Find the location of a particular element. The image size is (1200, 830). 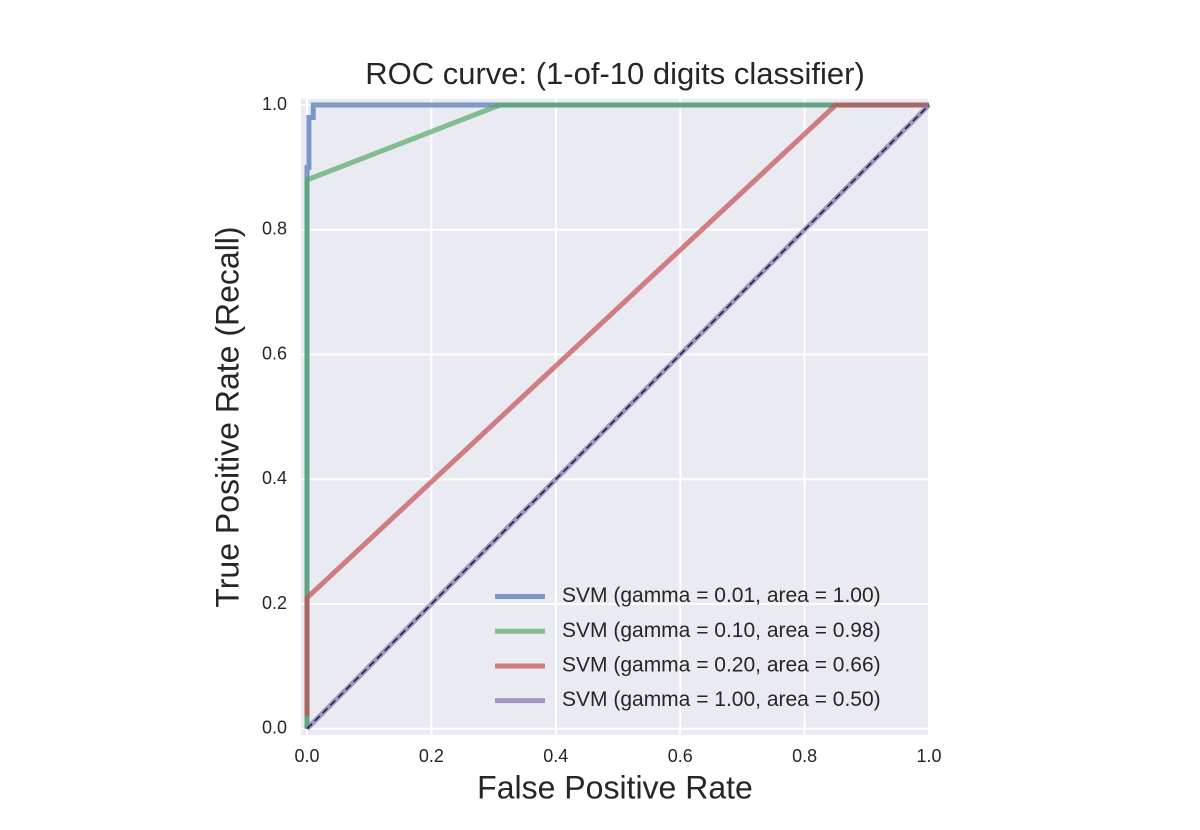

y-tick-label: 0.6 is located at coordinates (274, 353).